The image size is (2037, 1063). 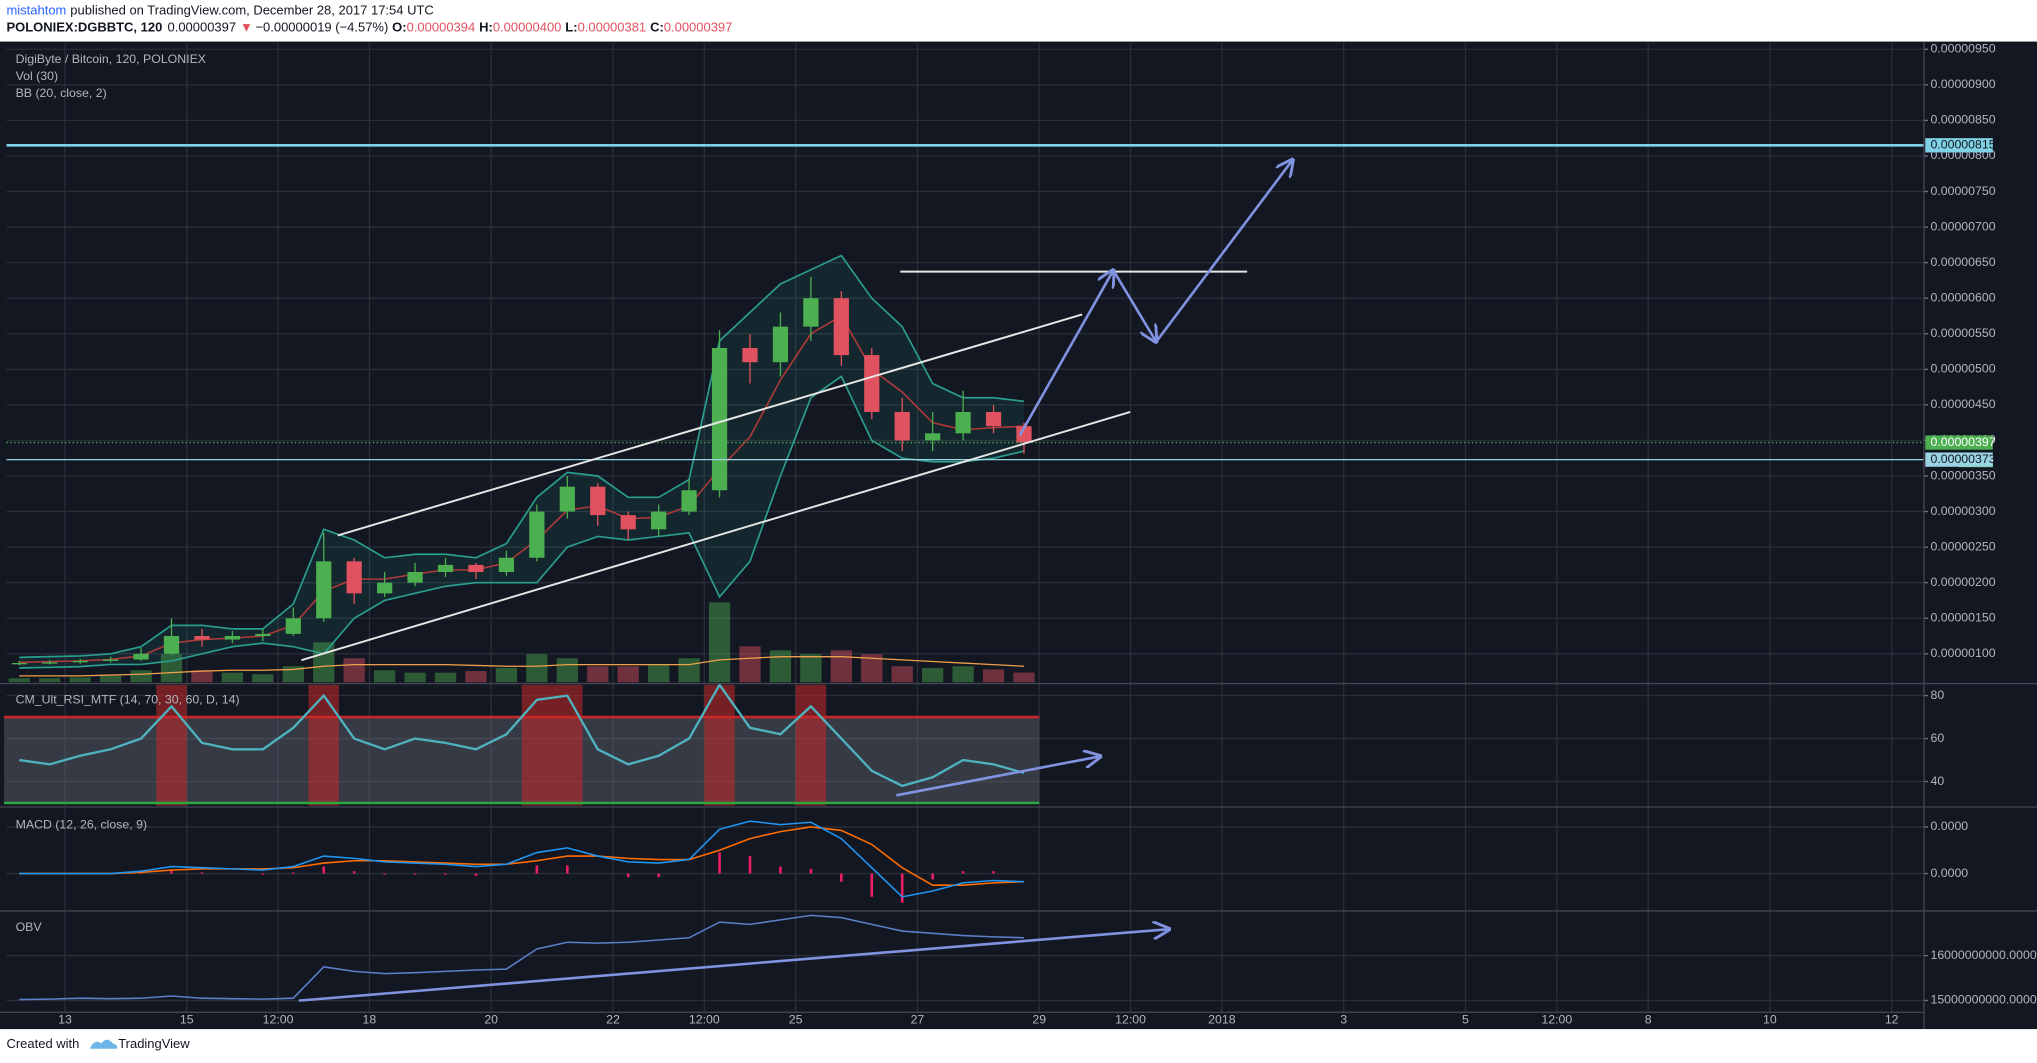 What do you see at coordinates (1962, 618) in the screenshot?
I see `y-tick-label: 0.00000150` at bounding box center [1962, 618].